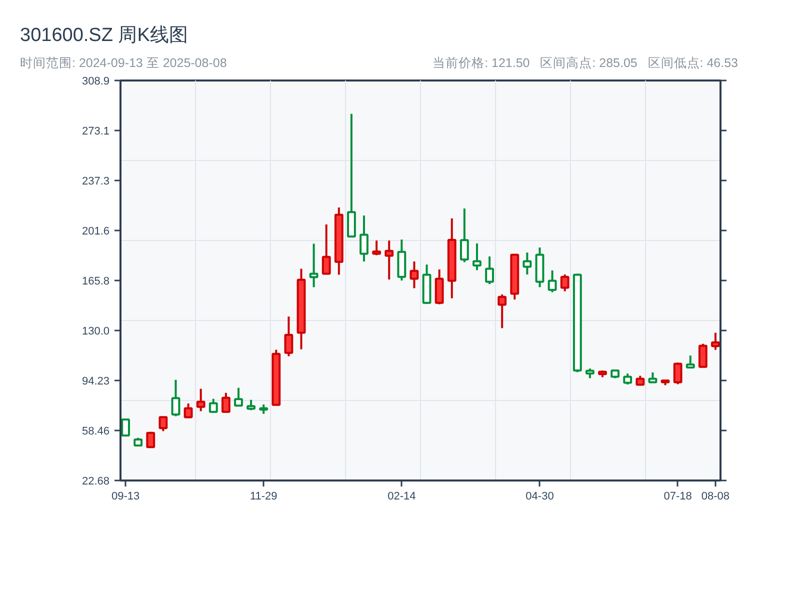 Image resolution: width=800 pixels, height=600 pixels. Describe the element at coordinates (96, 182) in the screenshot. I see `y-tick-label: 237.3` at that location.